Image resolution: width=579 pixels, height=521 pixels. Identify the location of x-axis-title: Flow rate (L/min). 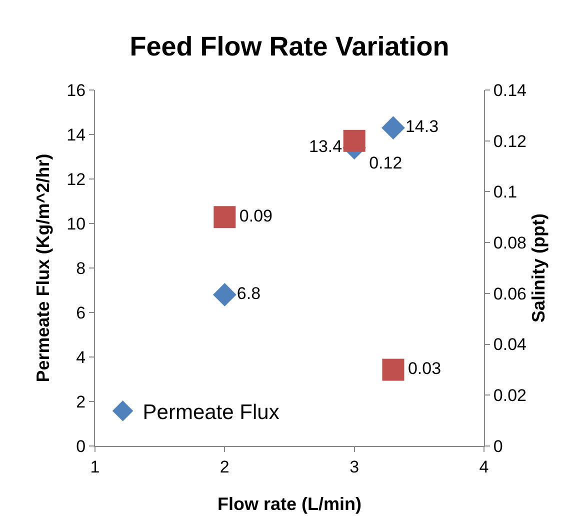
(290, 504).